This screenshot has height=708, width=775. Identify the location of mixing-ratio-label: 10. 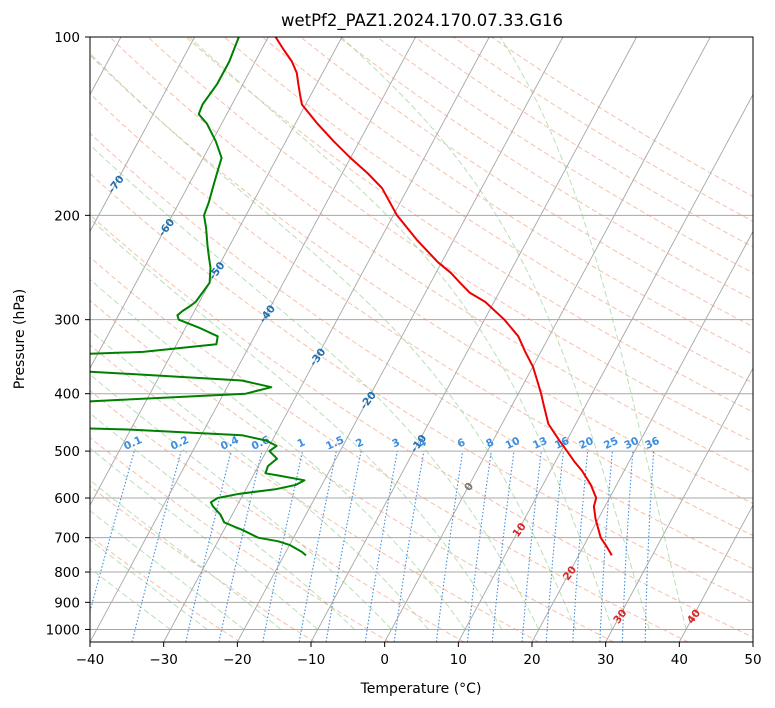
(513, 443).